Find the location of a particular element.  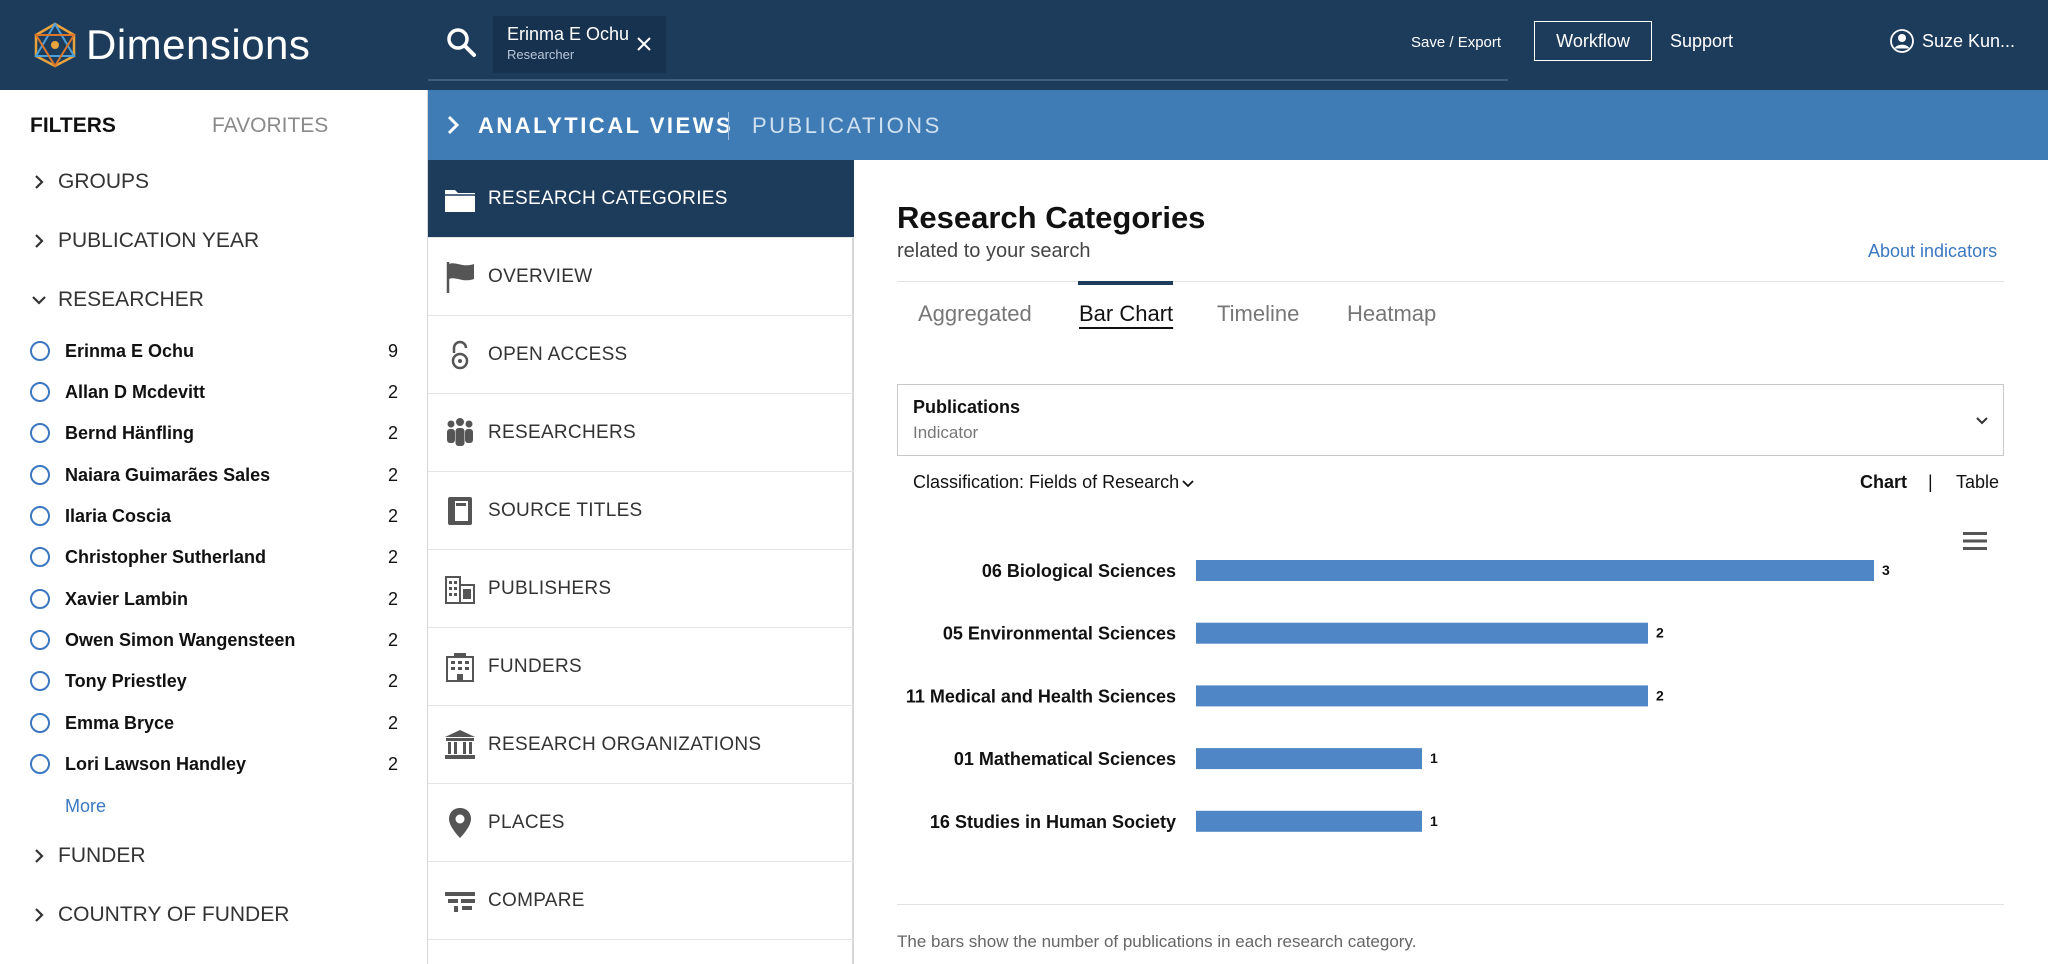

bar-category-label: 05 Environmental Sciences is located at coordinates (1059, 634).